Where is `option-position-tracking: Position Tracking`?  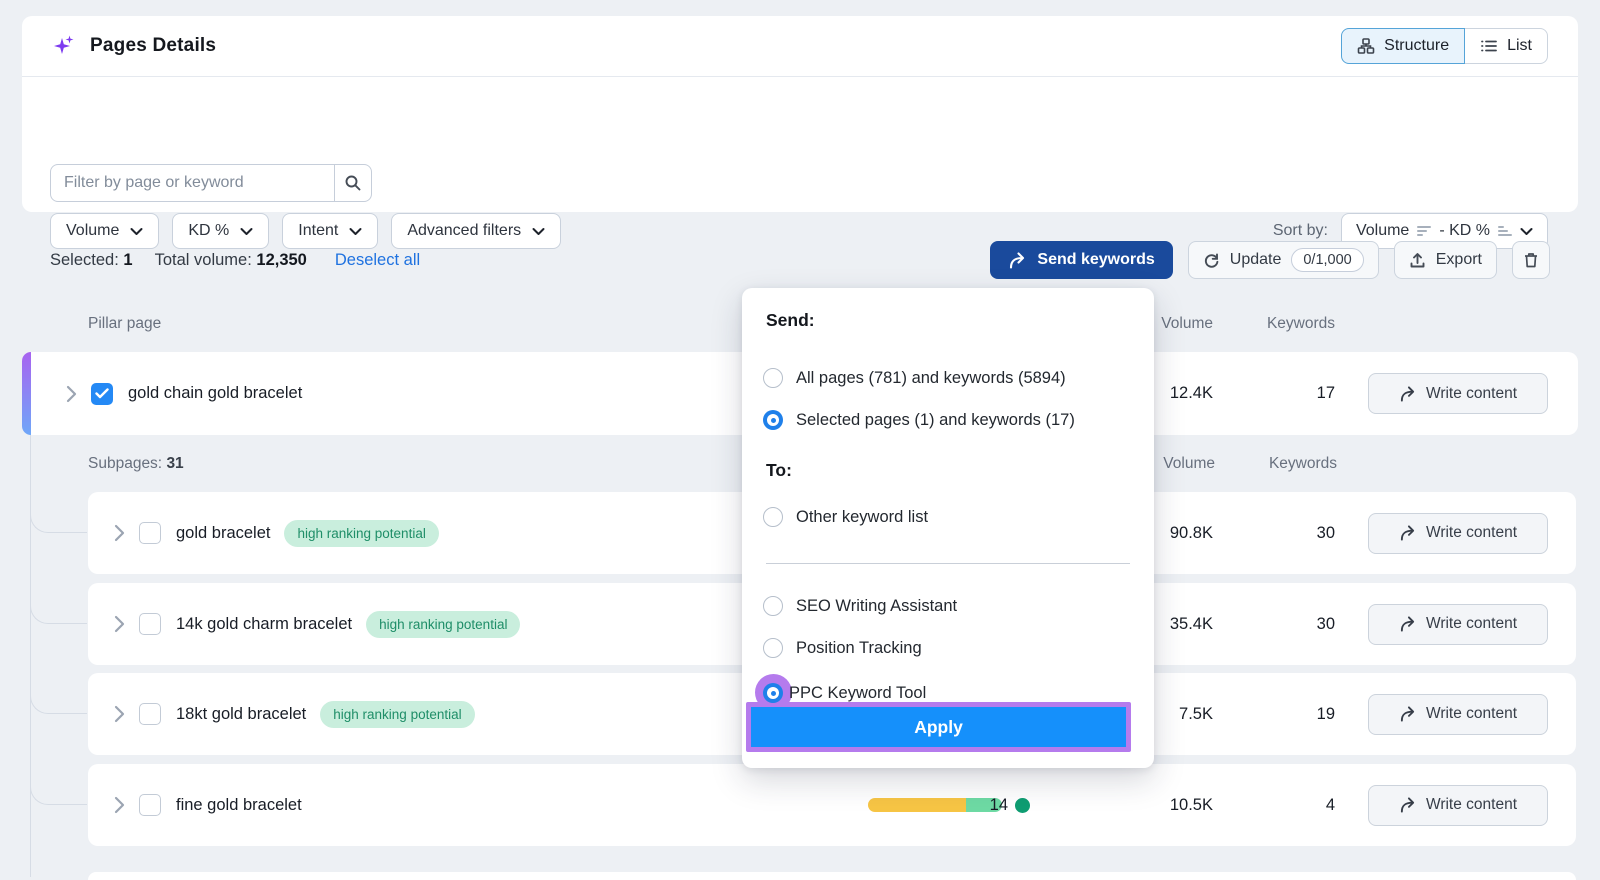
option-position-tracking: Position Tracking is located at coordinates (842, 648).